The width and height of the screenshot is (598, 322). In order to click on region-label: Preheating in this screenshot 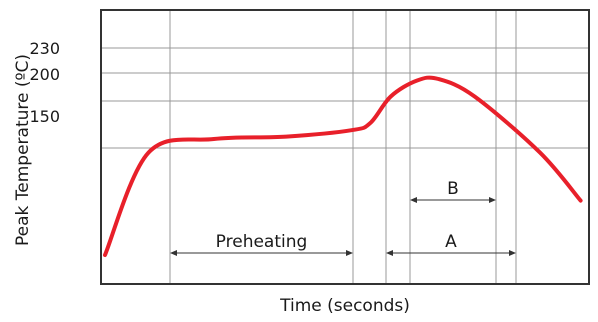, I will do `click(262, 242)`.